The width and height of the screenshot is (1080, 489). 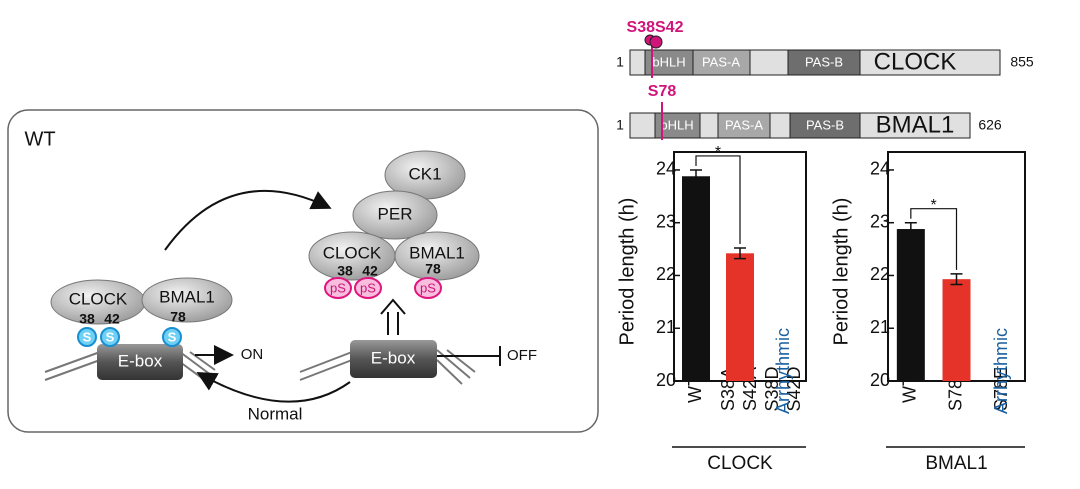 I want to click on x-tick-label: S38D, so click(x=772, y=388).